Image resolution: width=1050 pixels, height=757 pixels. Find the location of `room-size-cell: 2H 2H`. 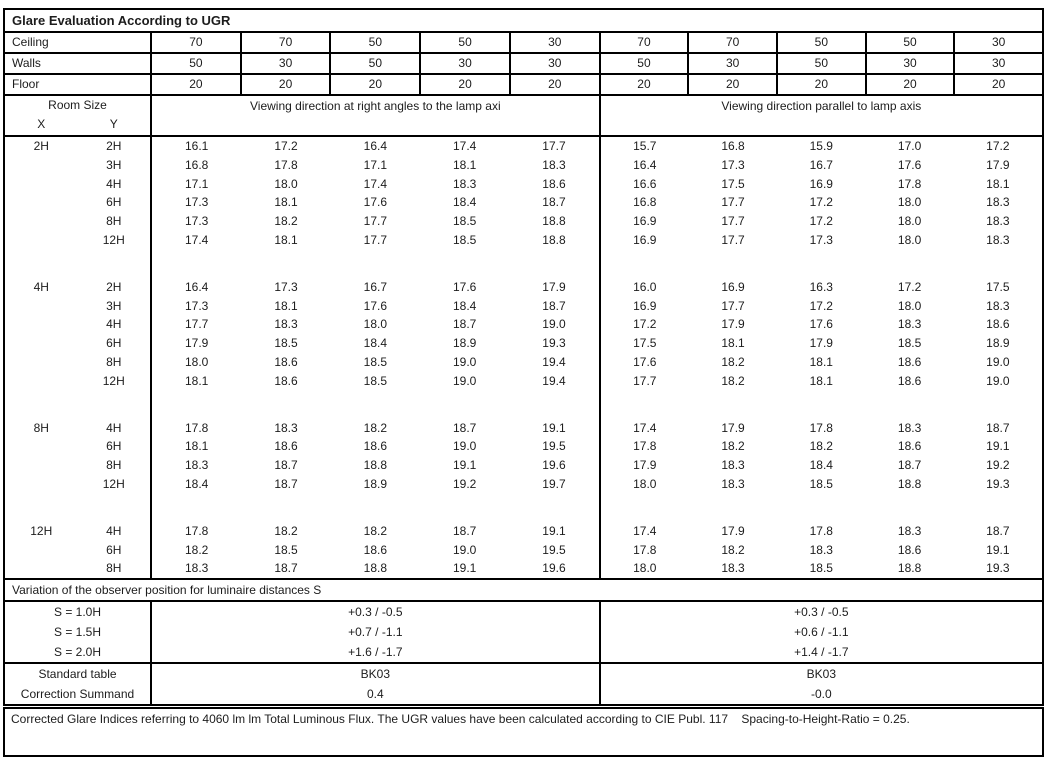

room-size-cell: 2H 2H is located at coordinates (78, 146).